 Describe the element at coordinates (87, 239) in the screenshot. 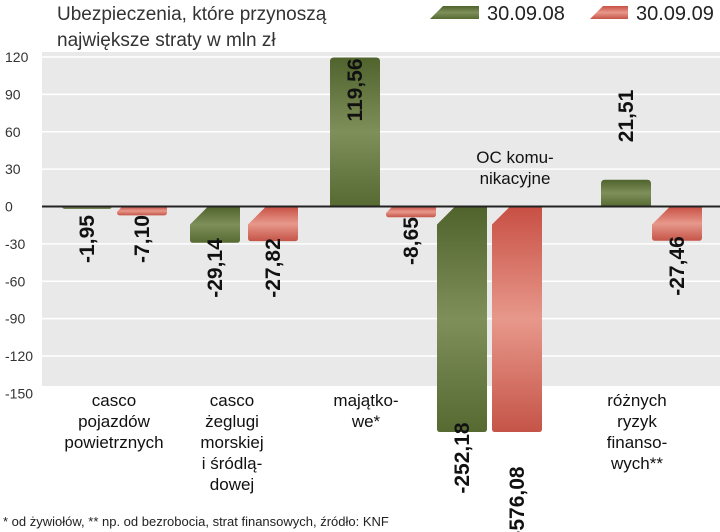

I see `value-label-2008: -1,95` at that location.